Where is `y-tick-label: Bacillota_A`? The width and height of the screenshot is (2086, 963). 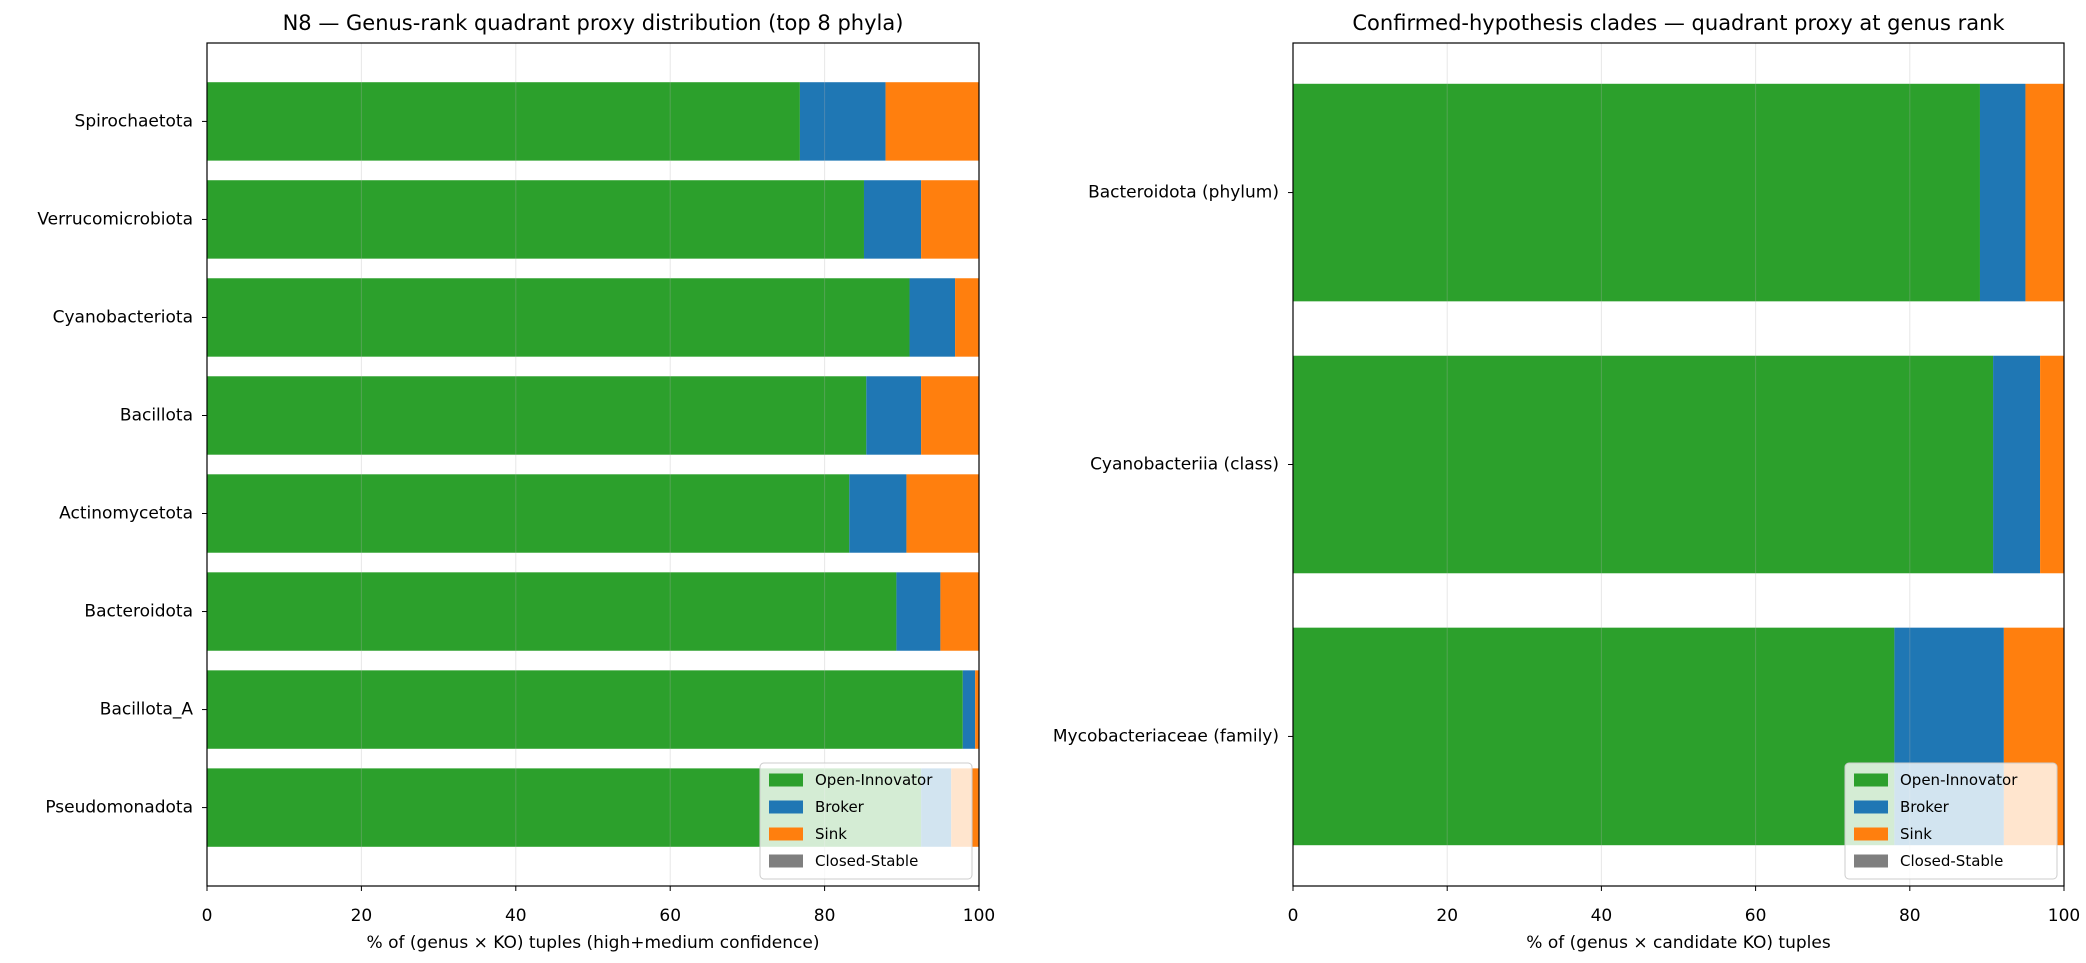 y-tick-label: Bacillota_A is located at coordinates (147, 710).